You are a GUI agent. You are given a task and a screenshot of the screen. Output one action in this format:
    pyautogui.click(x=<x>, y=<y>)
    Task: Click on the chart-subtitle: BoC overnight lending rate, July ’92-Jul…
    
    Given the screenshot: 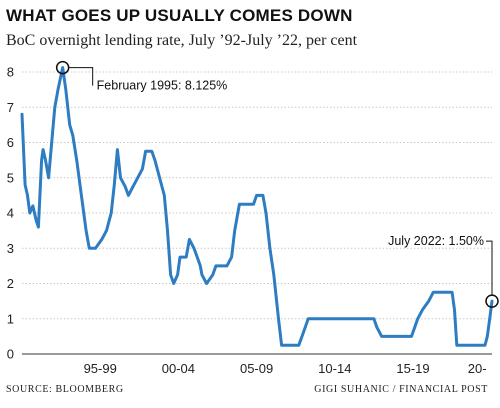 What is the action you would take?
    pyautogui.click(x=182, y=40)
    